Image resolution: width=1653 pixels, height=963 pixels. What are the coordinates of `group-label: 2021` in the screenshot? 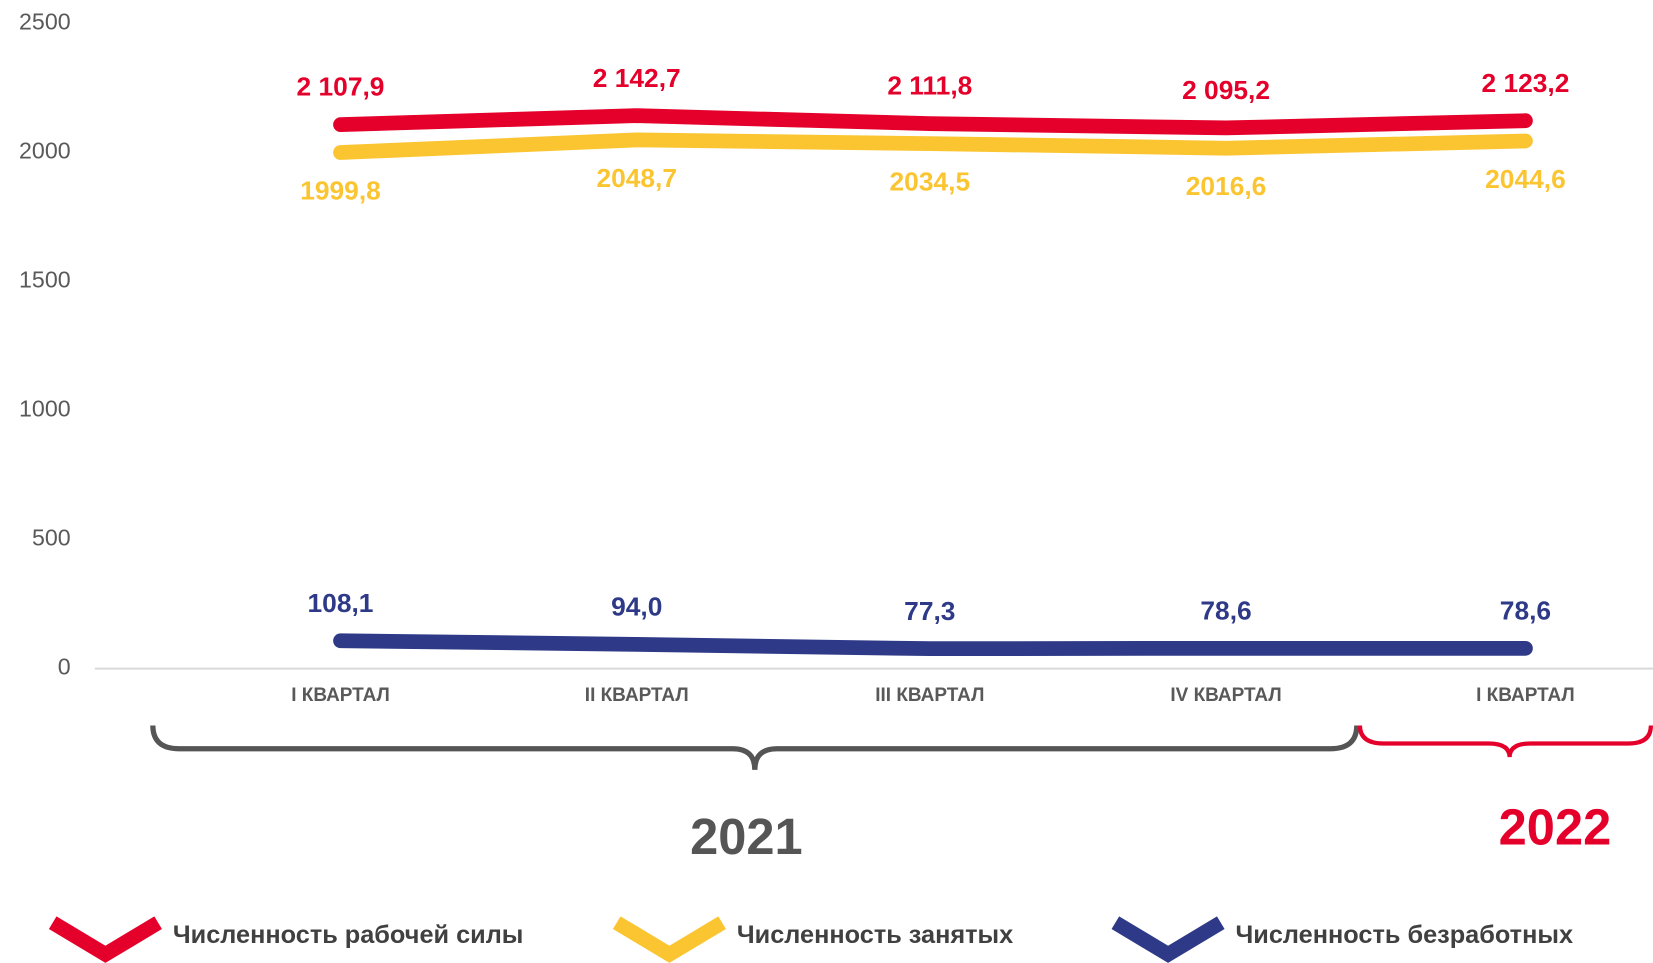 It's located at (746, 836).